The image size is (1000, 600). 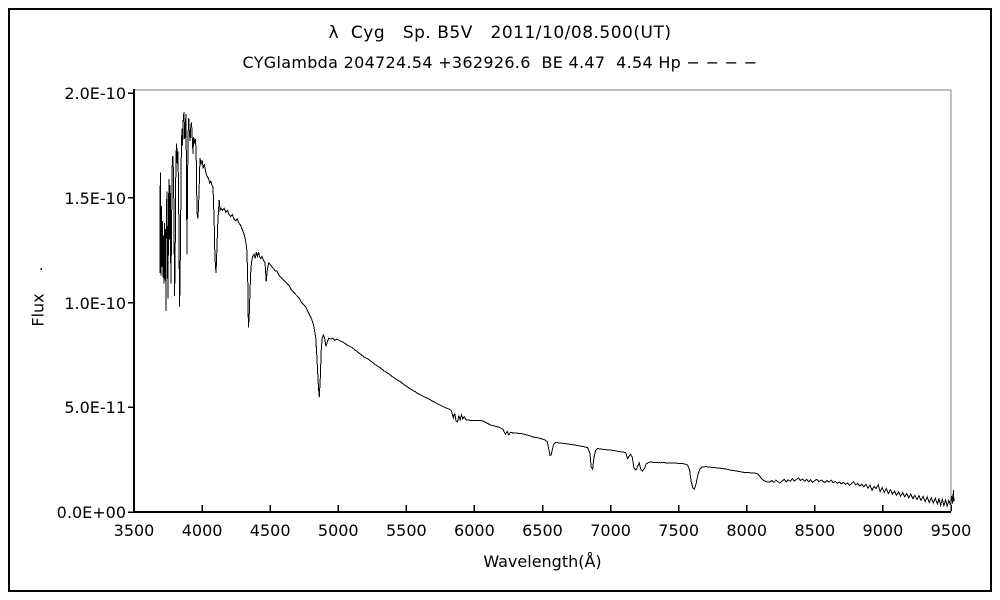 I want to click on x-tick-label-8500: 8500, so click(x=815, y=530).